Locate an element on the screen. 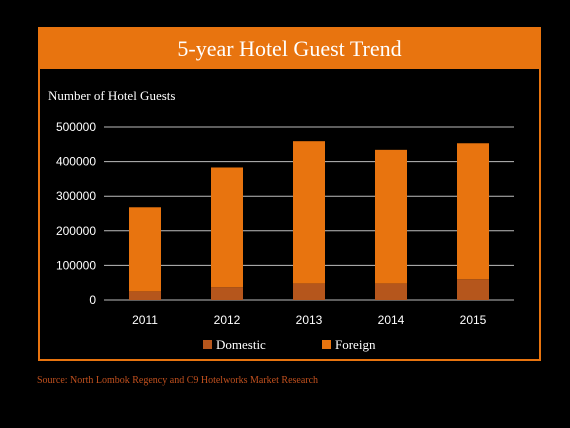 Image resolution: width=570 pixels, height=428 pixels. bar-foreign-2012 is located at coordinates (227, 227).